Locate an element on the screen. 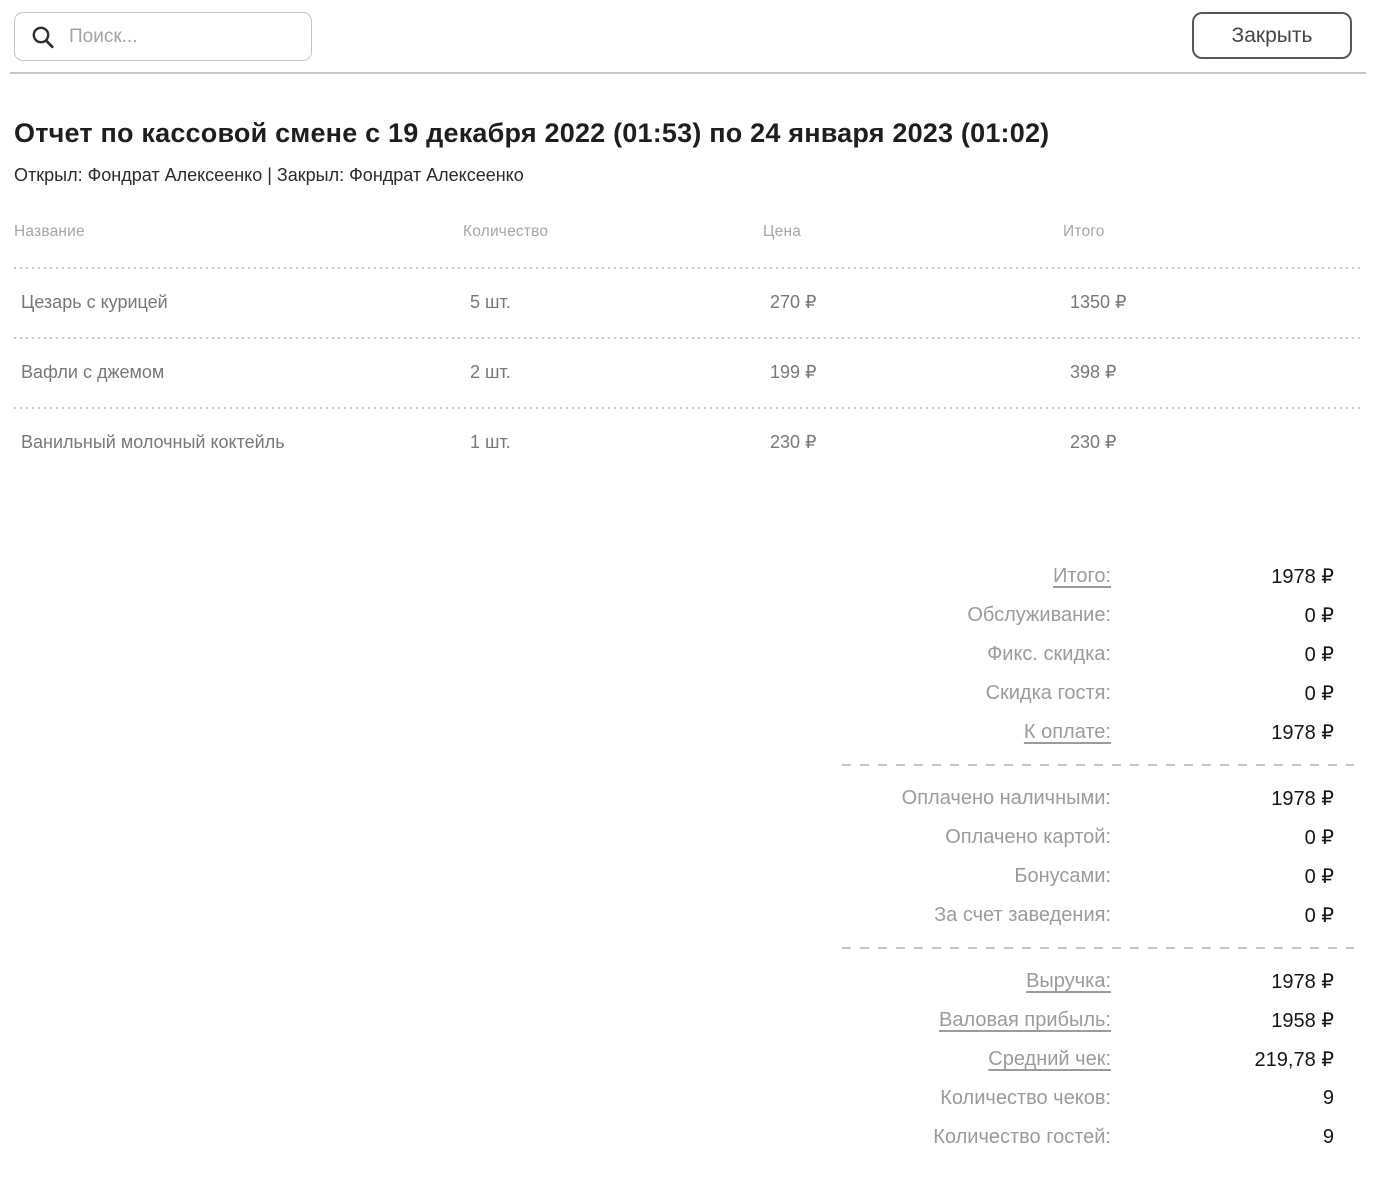  item-price: 230 ₽ is located at coordinates (793, 441).